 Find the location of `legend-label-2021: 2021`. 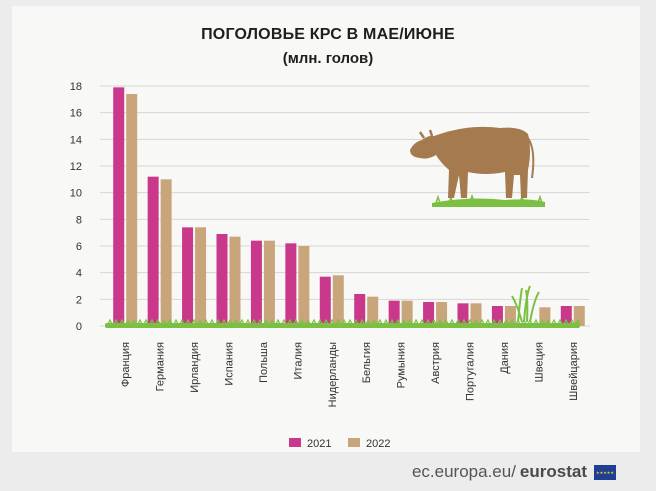

legend-label-2021: 2021 is located at coordinates (319, 444).